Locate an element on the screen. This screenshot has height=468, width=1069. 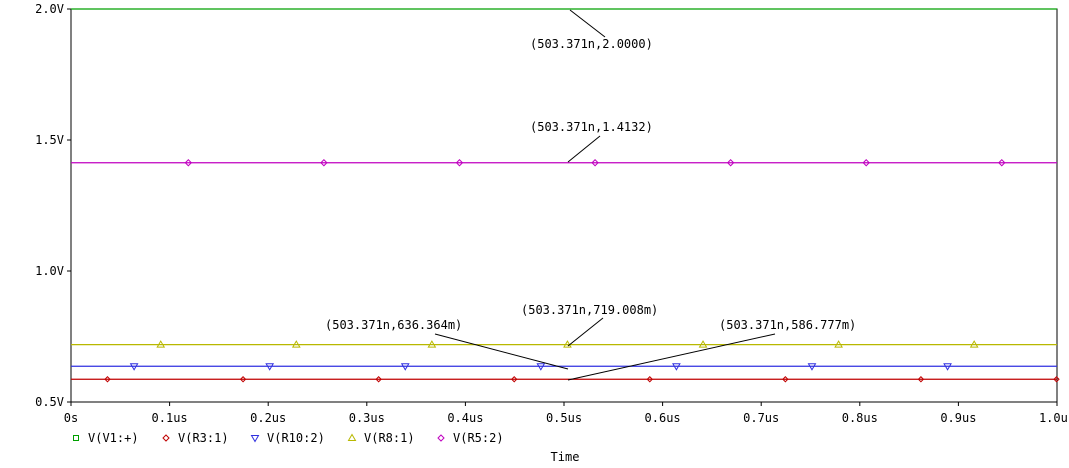
x-tick-label: 0.7us is located at coordinates (761, 418).